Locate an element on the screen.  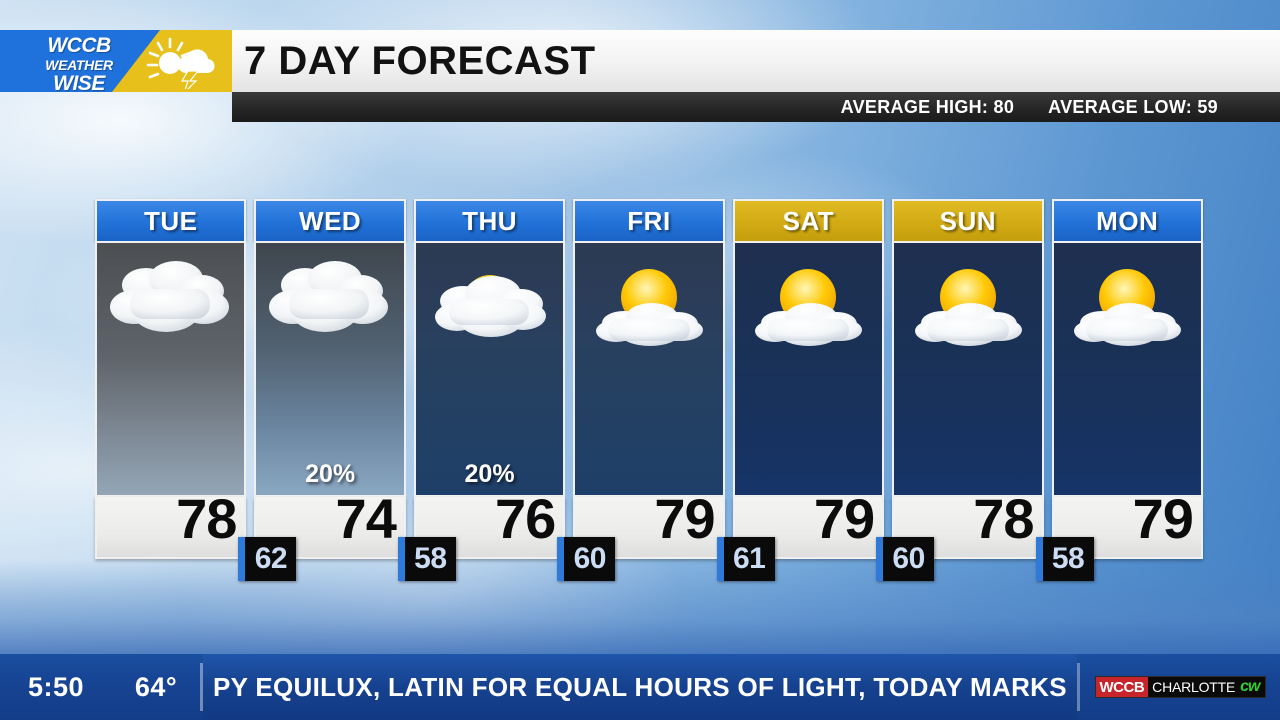
station-logo-cw: cw is located at coordinates (1252, 687).